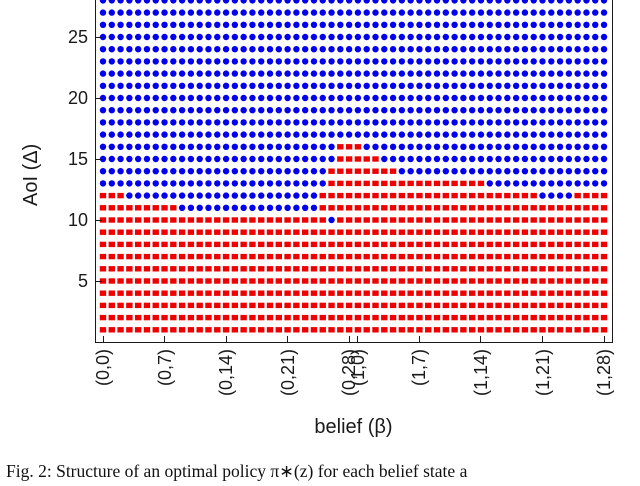  Describe the element at coordinates (82, 281) in the screenshot. I see `y-tick-label: 5` at that location.